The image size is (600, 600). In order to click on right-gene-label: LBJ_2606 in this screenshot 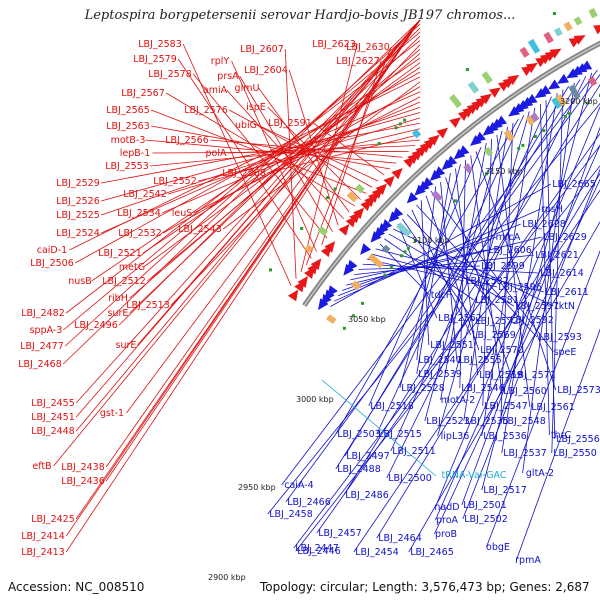, I will do `click(510, 250)`.